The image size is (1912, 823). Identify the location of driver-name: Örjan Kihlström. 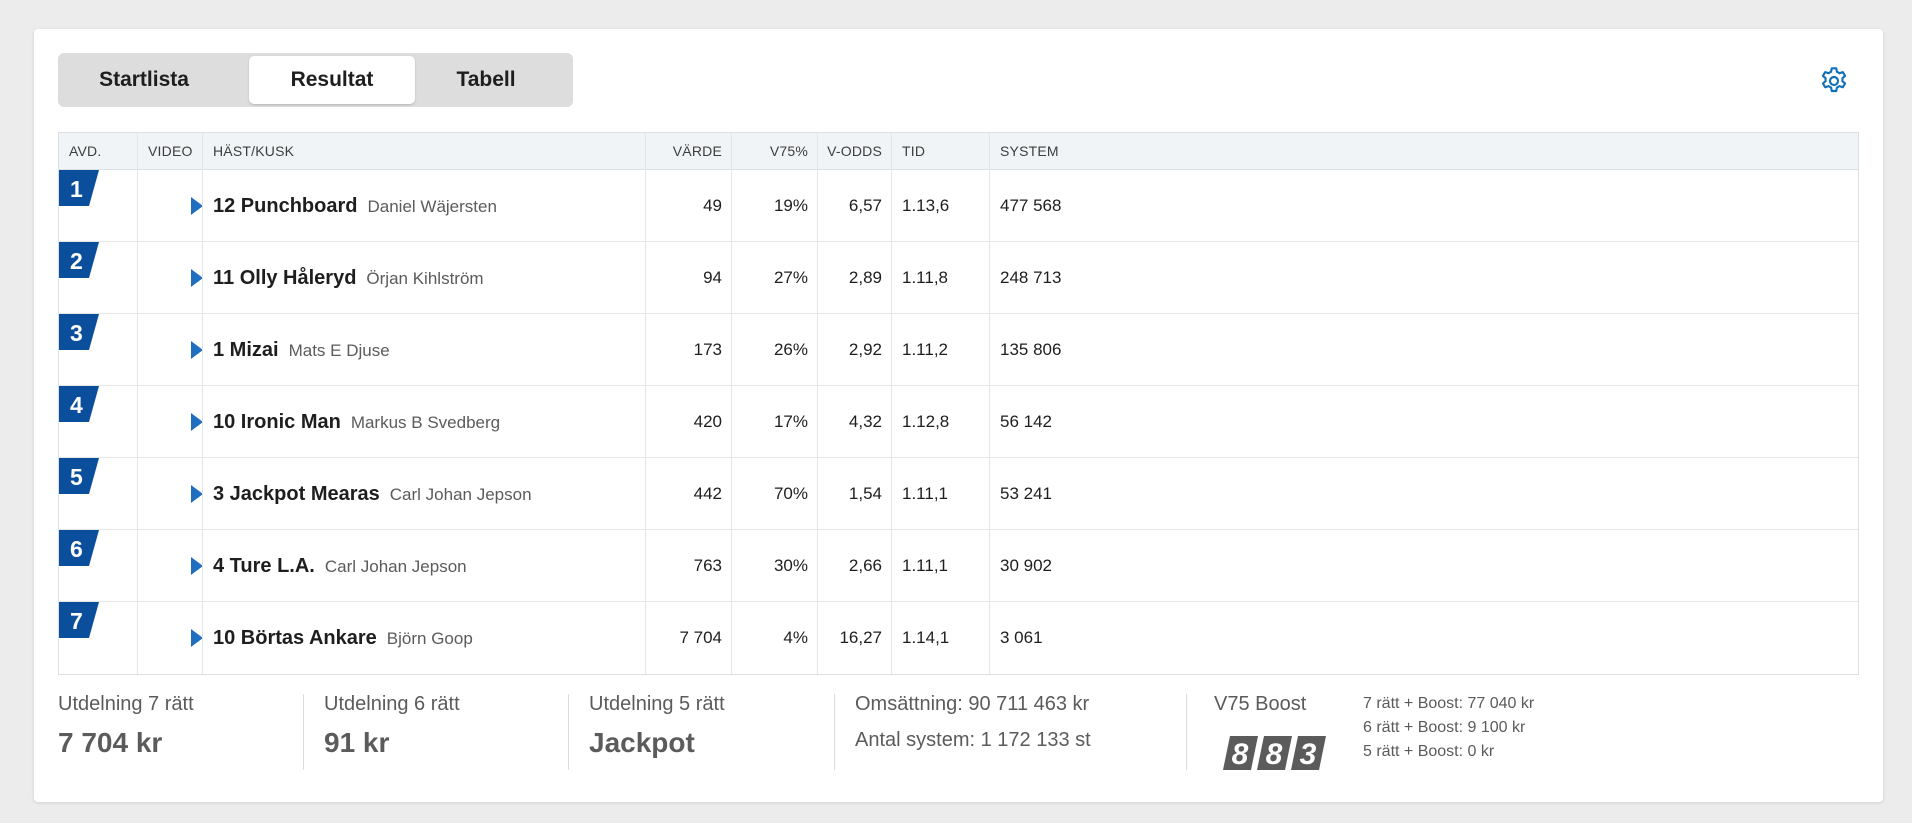
(425, 278).